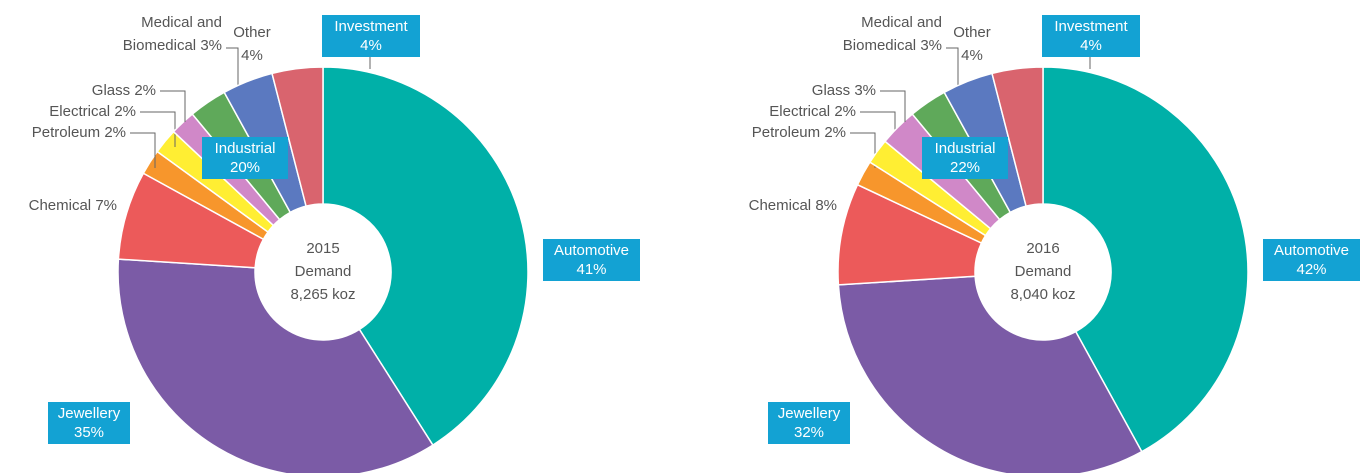 The height and width of the screenshot is (473, 1362). I want to click on slice-label-box: Automotive 41%, so click(591, 260).